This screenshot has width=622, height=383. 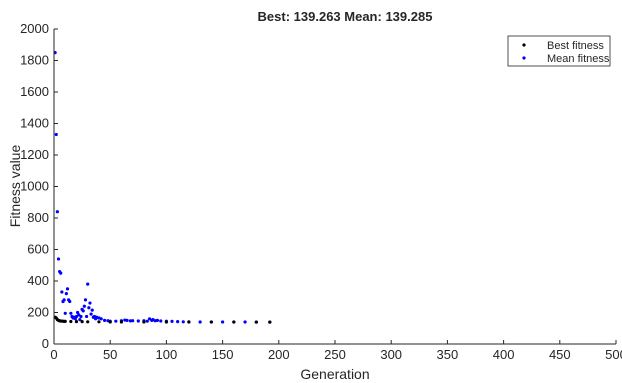 What do you see at coordinates (34, 186) in the screenshot?
I see `y-tick-label: 1000` at bounding box center [34, 186].